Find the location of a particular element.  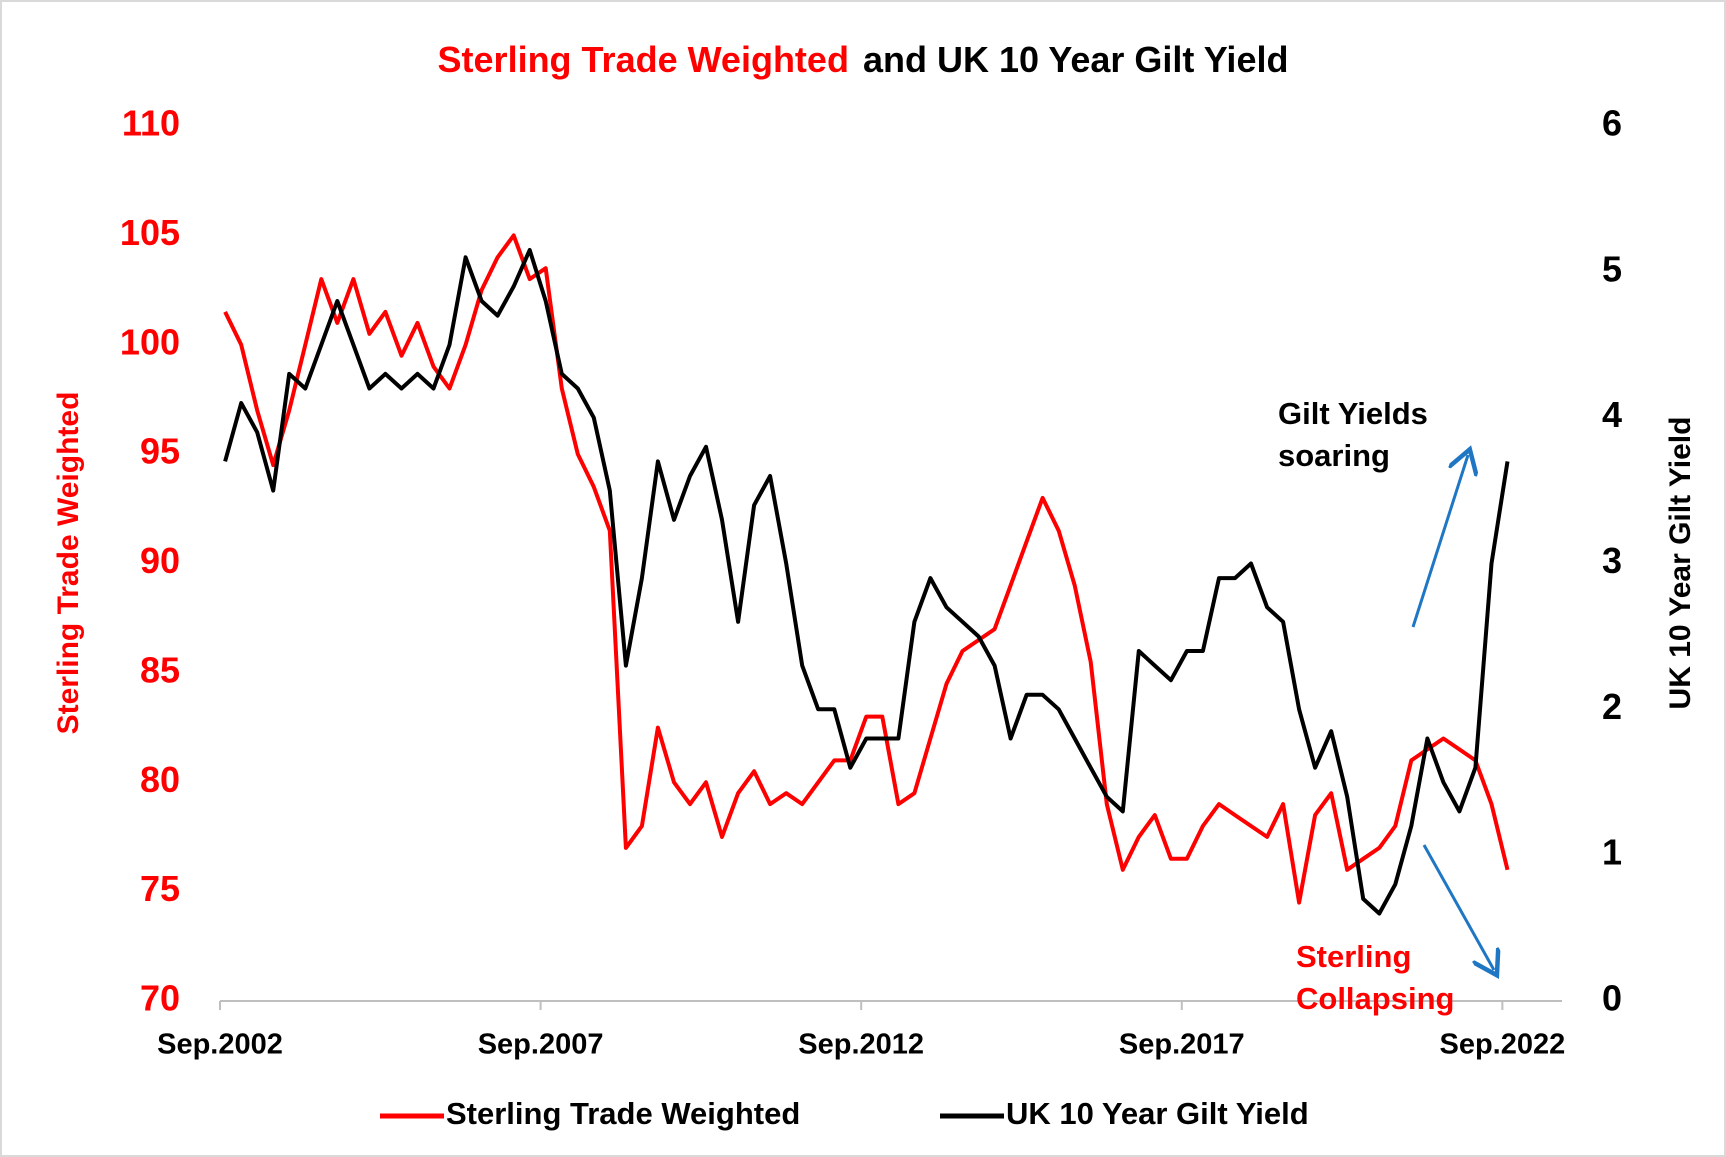

y-tick-label: 110 is located at coordinates (151, 123).